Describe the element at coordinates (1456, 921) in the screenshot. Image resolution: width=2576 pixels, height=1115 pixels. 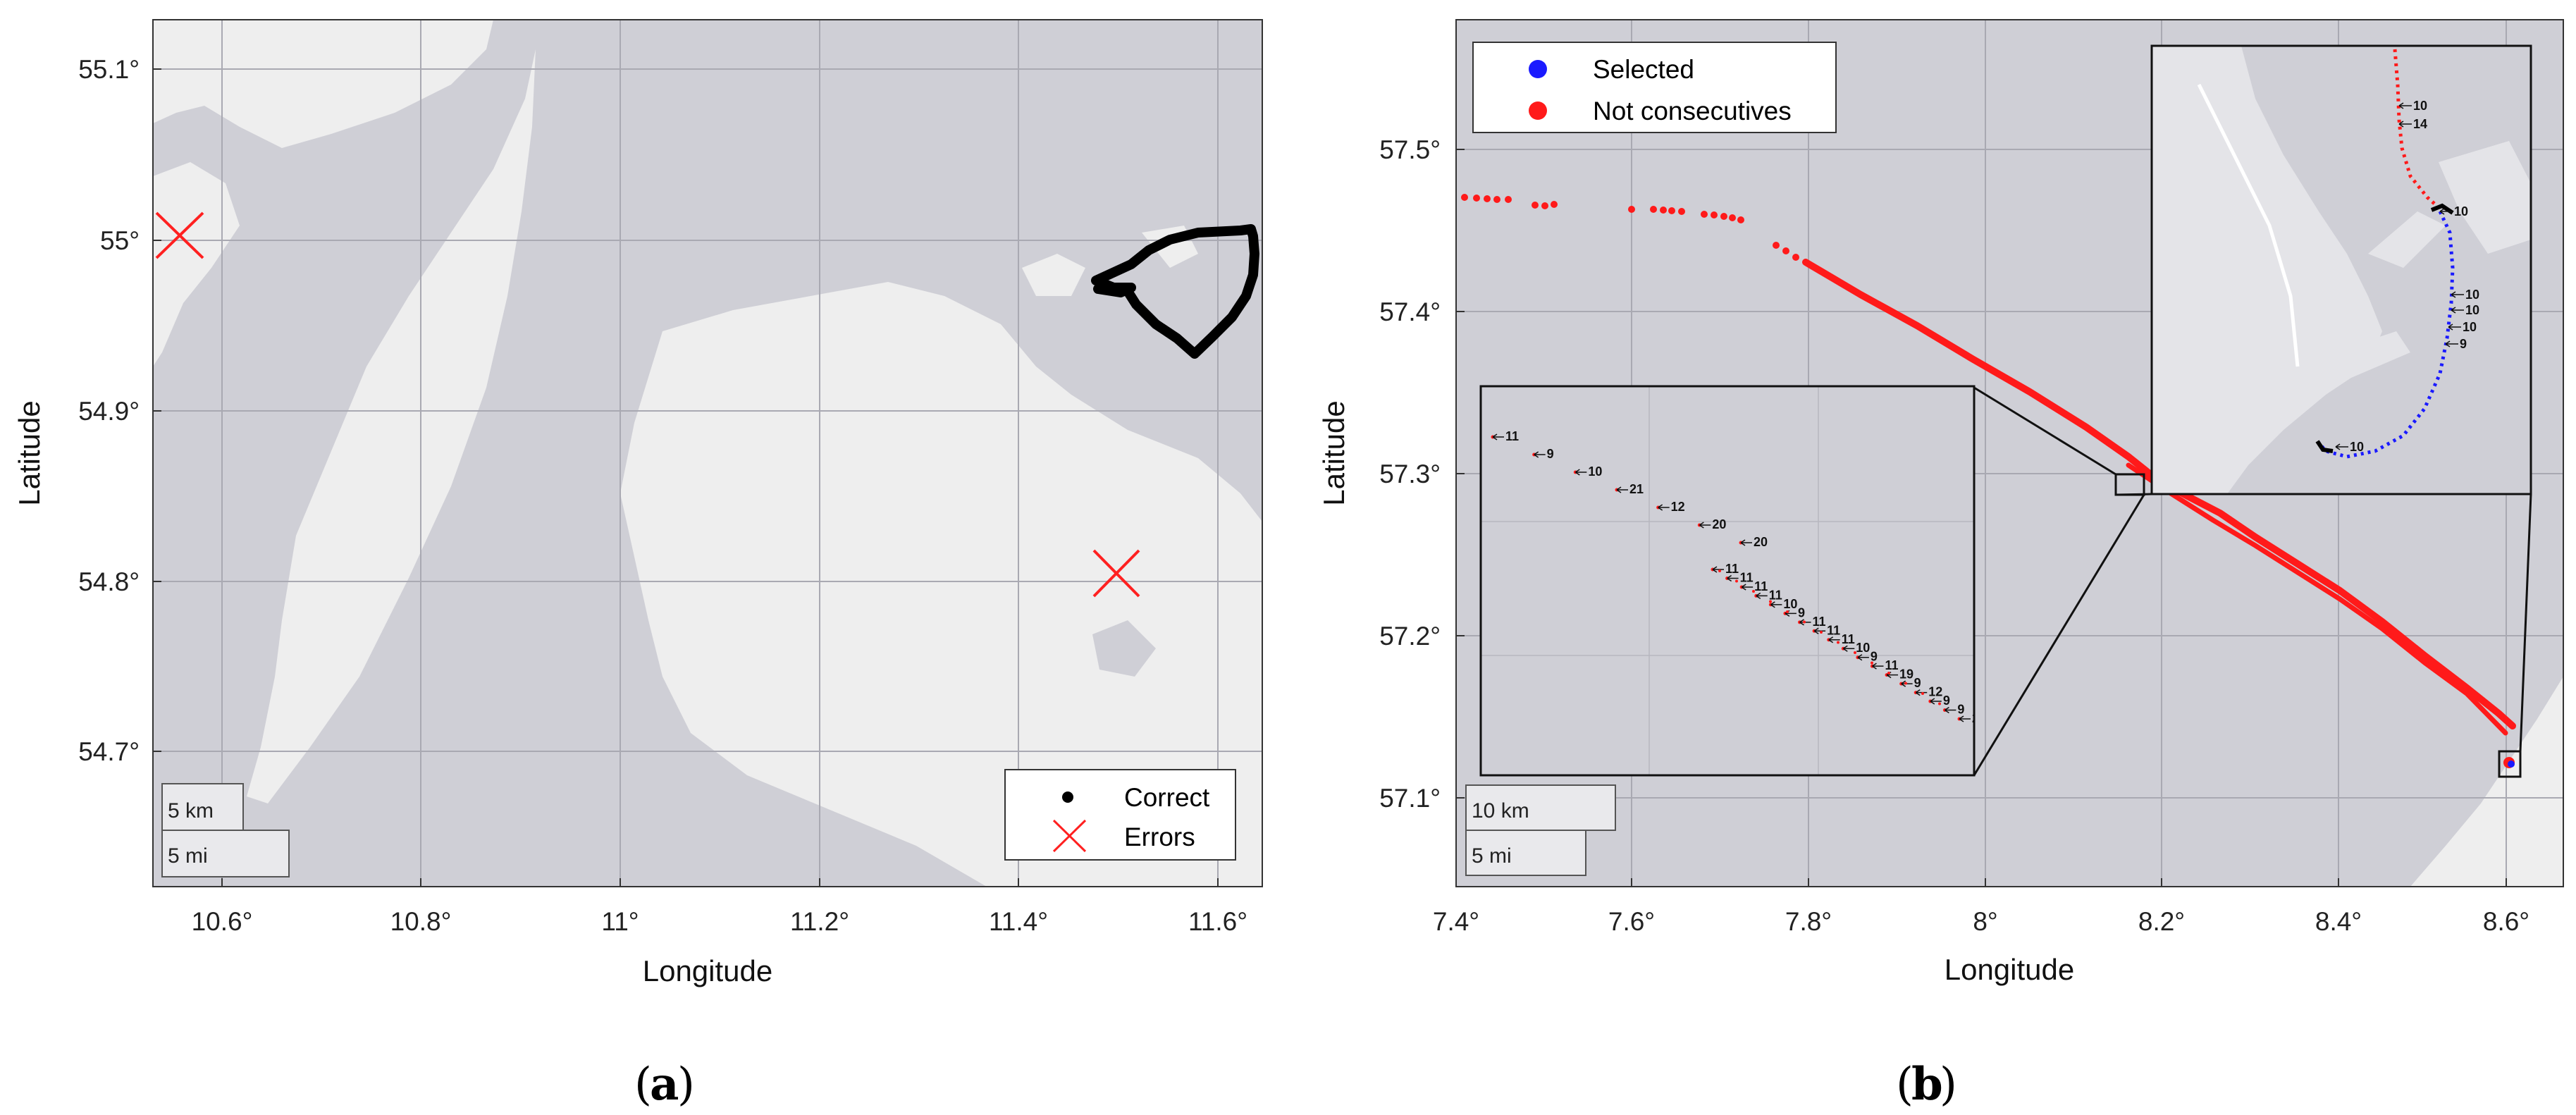
I see `x-tick-label: 7.4°` at that location.